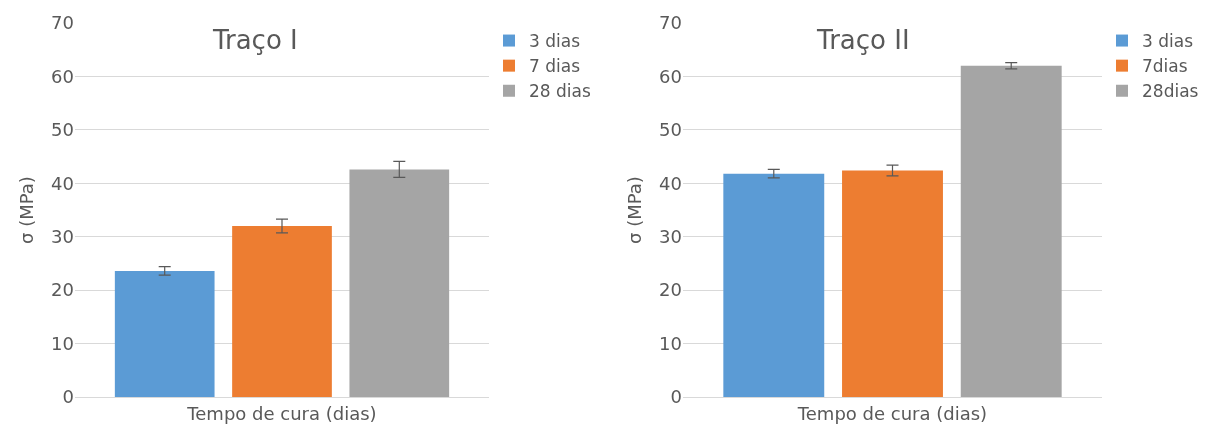 This screenshot has height=442, width=1217. What do you see at coordinates (555, 66) in the screenshot?
I see `legend-label: 7 dias` at bounding box center [555, 66].